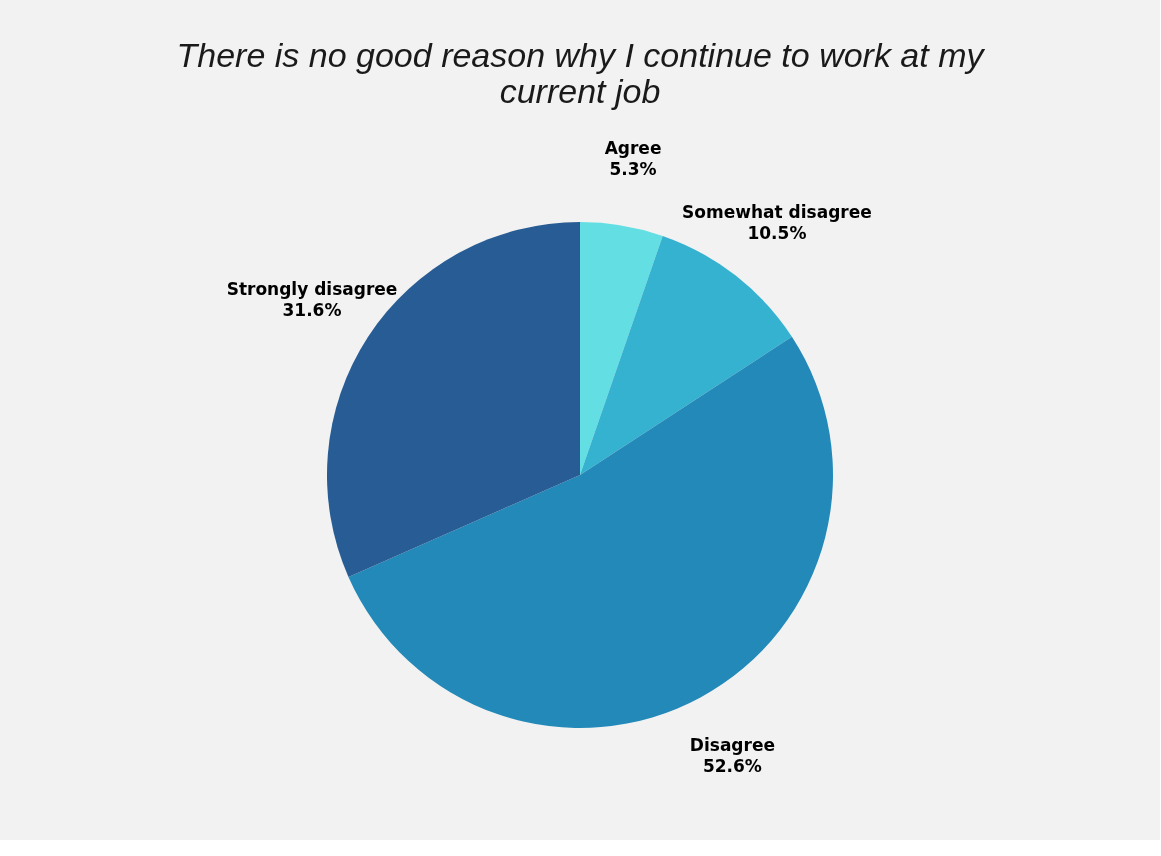  I want to click on pie-slice, so click(621, 348).